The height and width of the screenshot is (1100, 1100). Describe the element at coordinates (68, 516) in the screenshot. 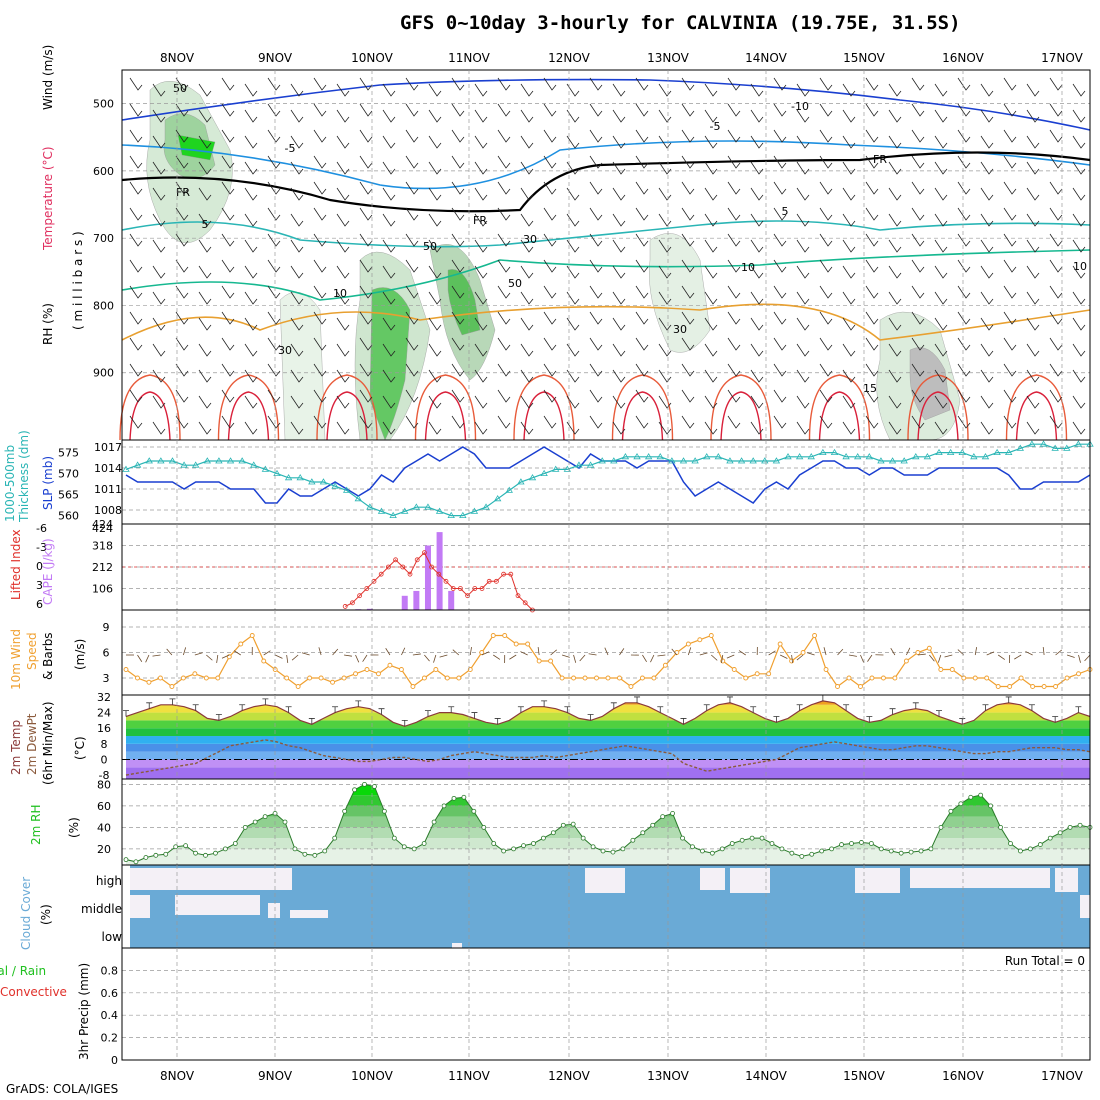

I see `thickness-tick-label: 560` at that location.